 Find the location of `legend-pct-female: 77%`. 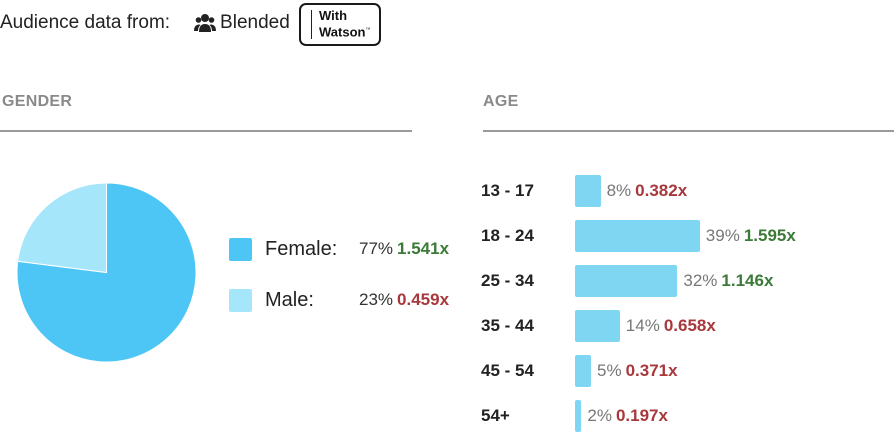

legend-pct-female: 77% is located at coordinates (376, 248).